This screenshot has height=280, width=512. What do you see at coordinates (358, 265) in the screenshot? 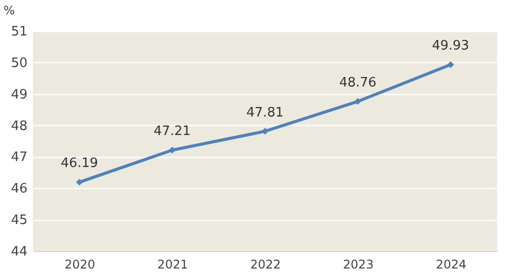
I see `x-tick-label: 2023` at bounding box center [358, 265].